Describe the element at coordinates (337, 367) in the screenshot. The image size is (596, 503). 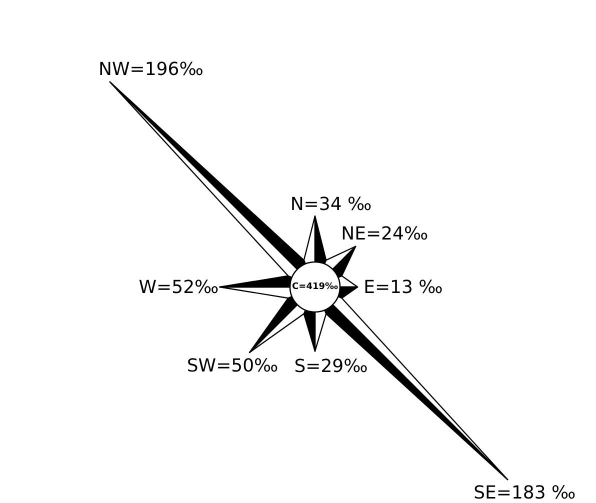
I see `data-label: =29‰` at that location.